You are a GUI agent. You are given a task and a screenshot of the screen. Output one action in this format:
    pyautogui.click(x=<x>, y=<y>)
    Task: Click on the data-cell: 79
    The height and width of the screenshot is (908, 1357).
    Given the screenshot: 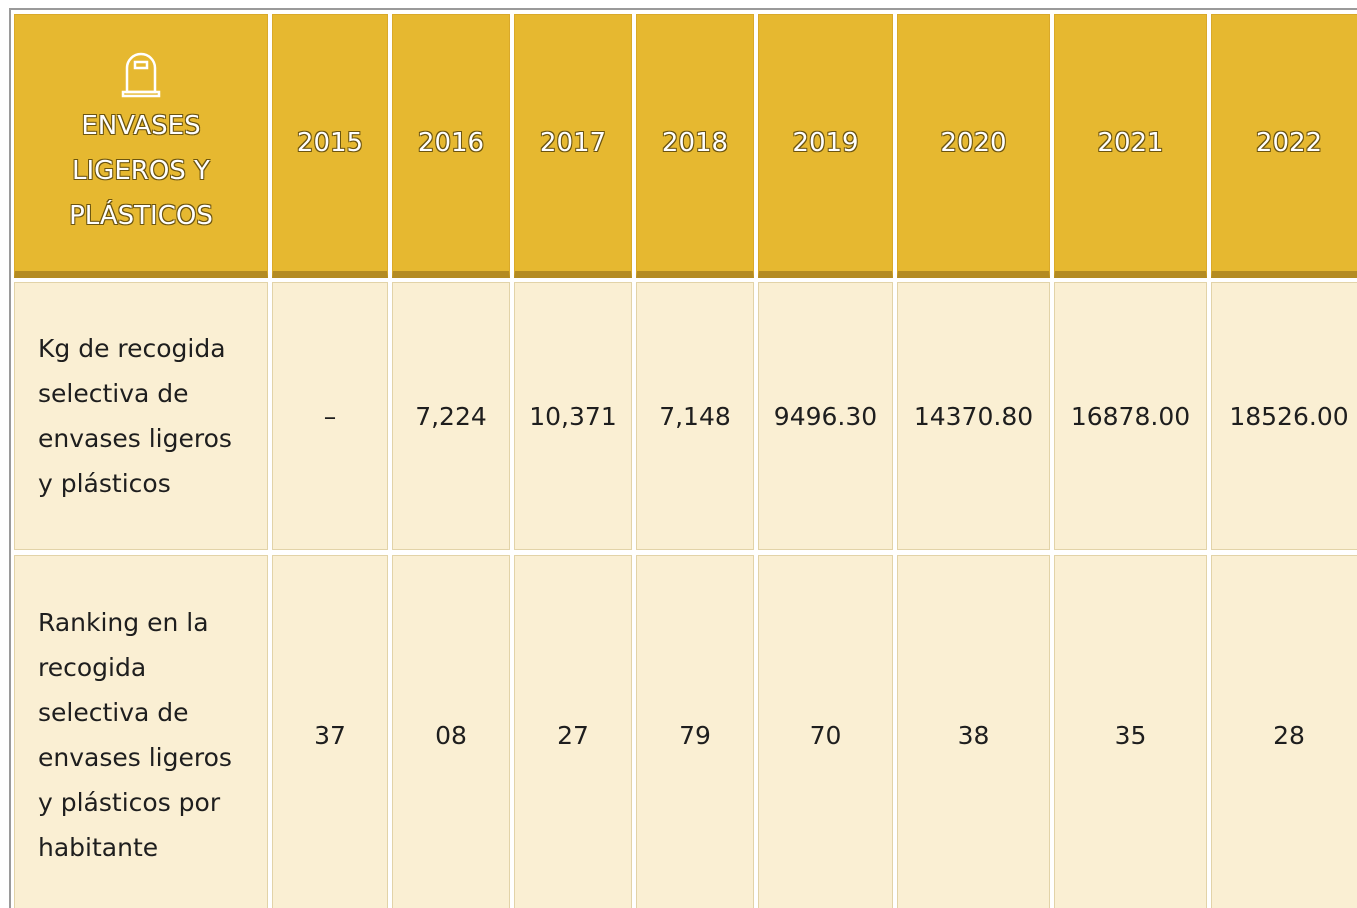 What is the action you would take?
    pyautogui.click(x=695, y=731)
    